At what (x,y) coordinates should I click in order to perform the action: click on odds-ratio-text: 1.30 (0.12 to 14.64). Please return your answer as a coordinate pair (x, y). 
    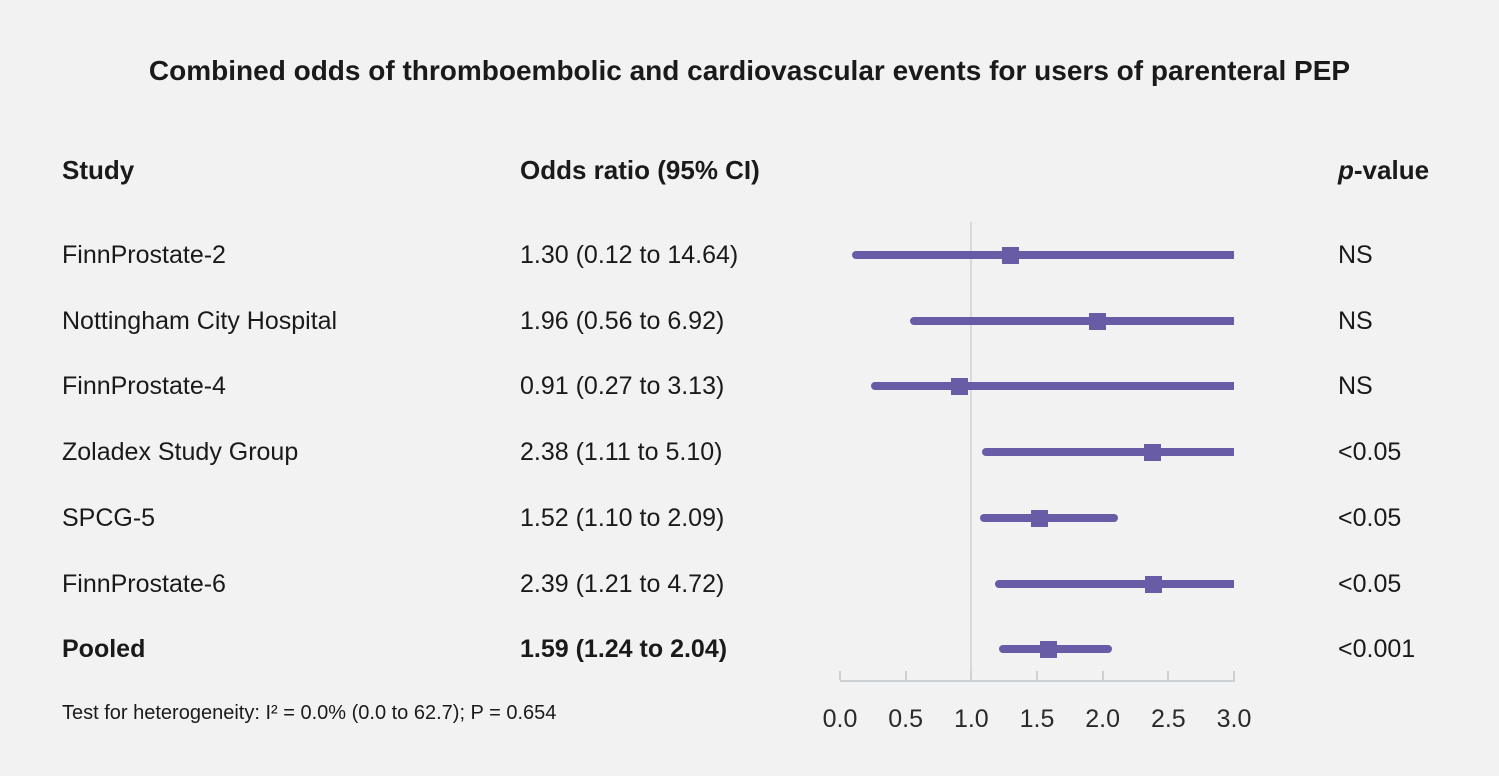
    Looking at the image, I should click on (629, 255).